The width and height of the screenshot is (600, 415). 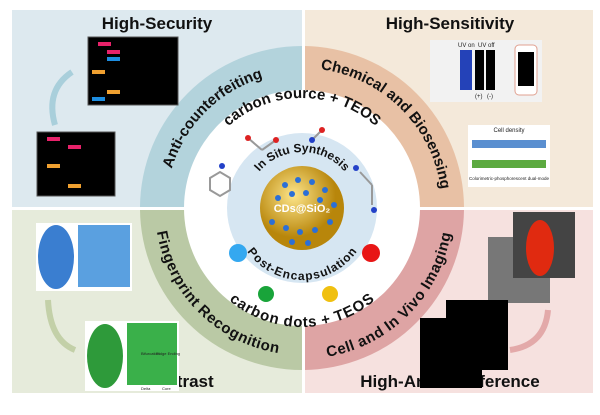 I want to click on green-dot-icon, so click(x=266, y=294).